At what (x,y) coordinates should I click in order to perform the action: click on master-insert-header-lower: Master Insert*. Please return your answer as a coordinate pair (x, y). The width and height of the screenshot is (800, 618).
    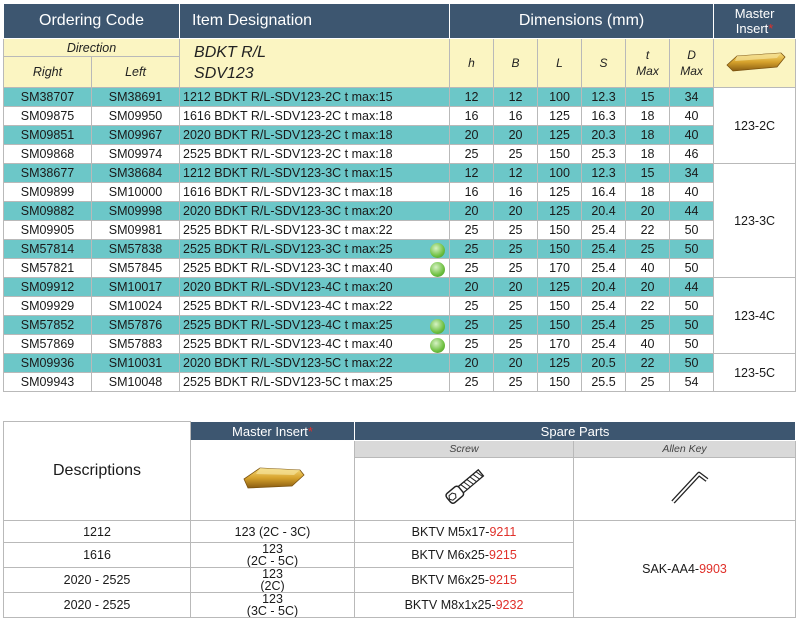
    Looking at the image, I should click on (272, 431).